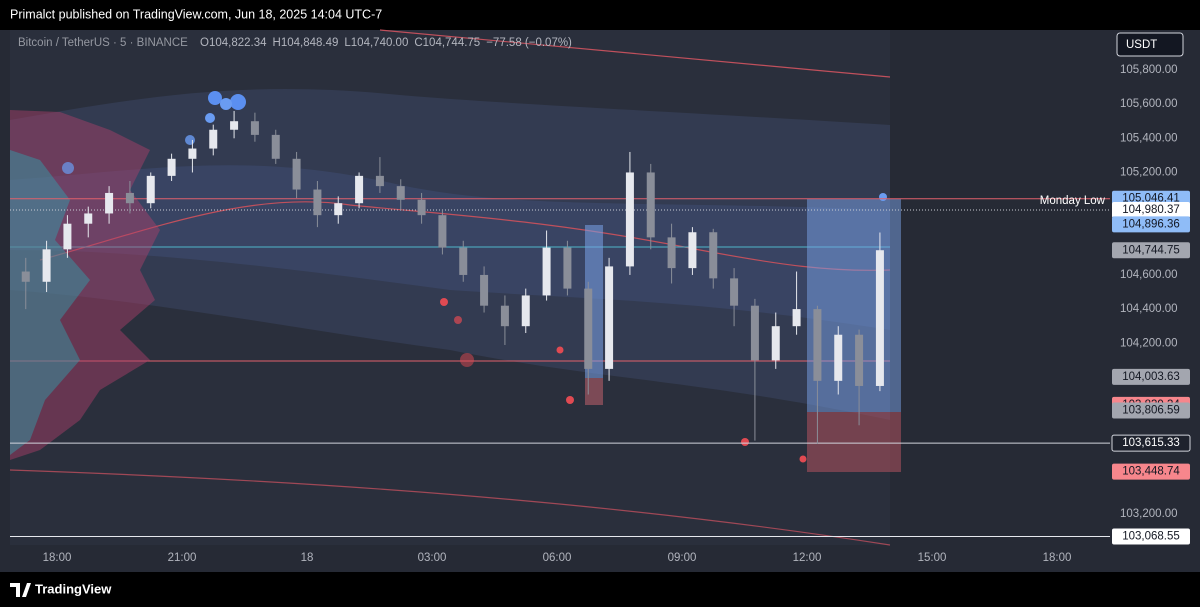 The image size is (1200, 607). I want to click on x-tick-label: 21:00, so click(182, 558).